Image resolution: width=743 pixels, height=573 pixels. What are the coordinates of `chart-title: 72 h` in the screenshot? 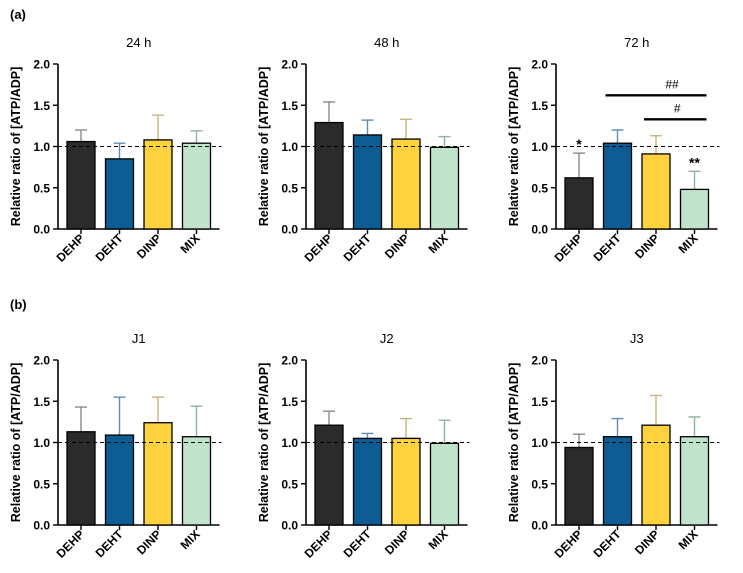 It's located at (636, 42).